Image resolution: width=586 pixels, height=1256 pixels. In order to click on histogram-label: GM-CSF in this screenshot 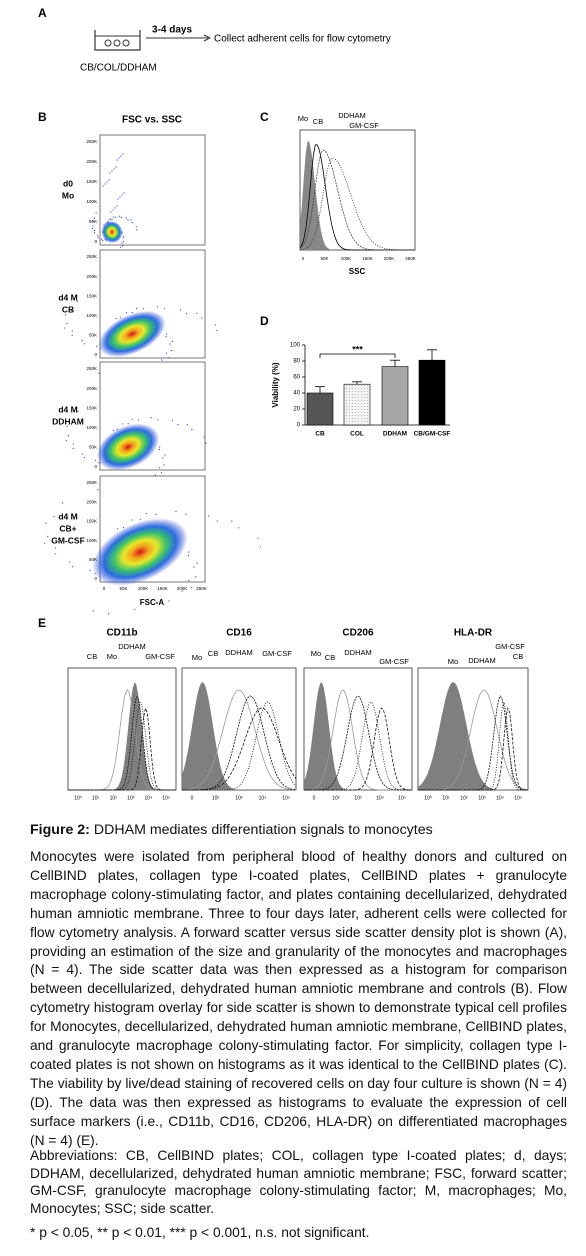, I will do `click(277, 653)`.